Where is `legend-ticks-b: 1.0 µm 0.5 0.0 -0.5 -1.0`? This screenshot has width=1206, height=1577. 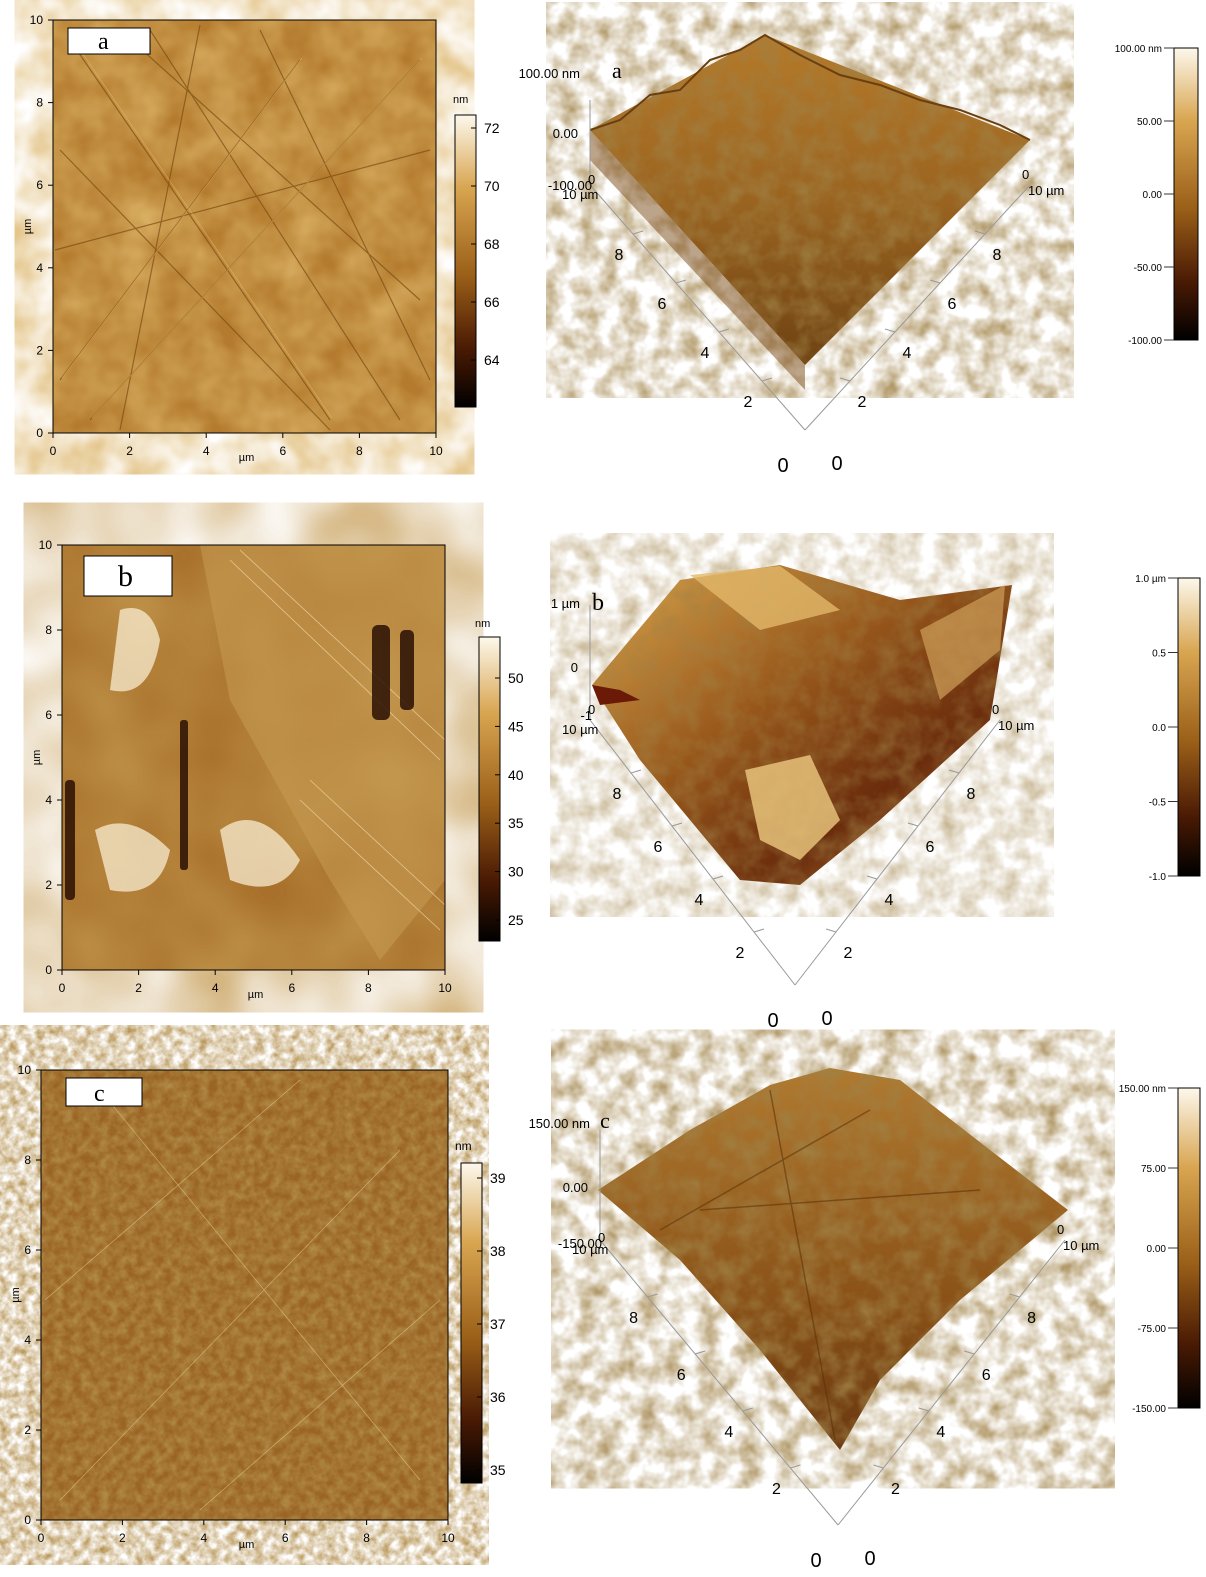
legend-ticks-b: 1.0 µm 0.5 0.0 -0.5 -1.0 is located at coordinates (1156, 728).